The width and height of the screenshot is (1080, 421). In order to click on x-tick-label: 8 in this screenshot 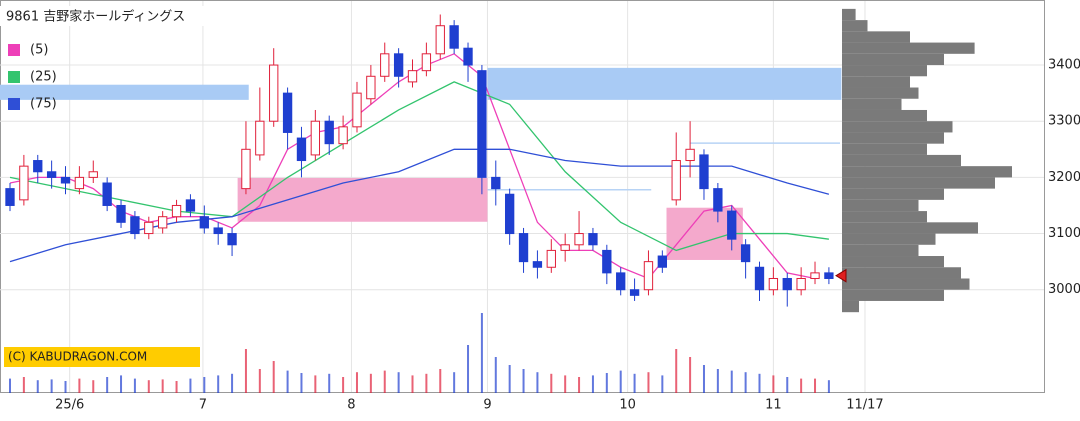, I will do `click(351, 405)`.